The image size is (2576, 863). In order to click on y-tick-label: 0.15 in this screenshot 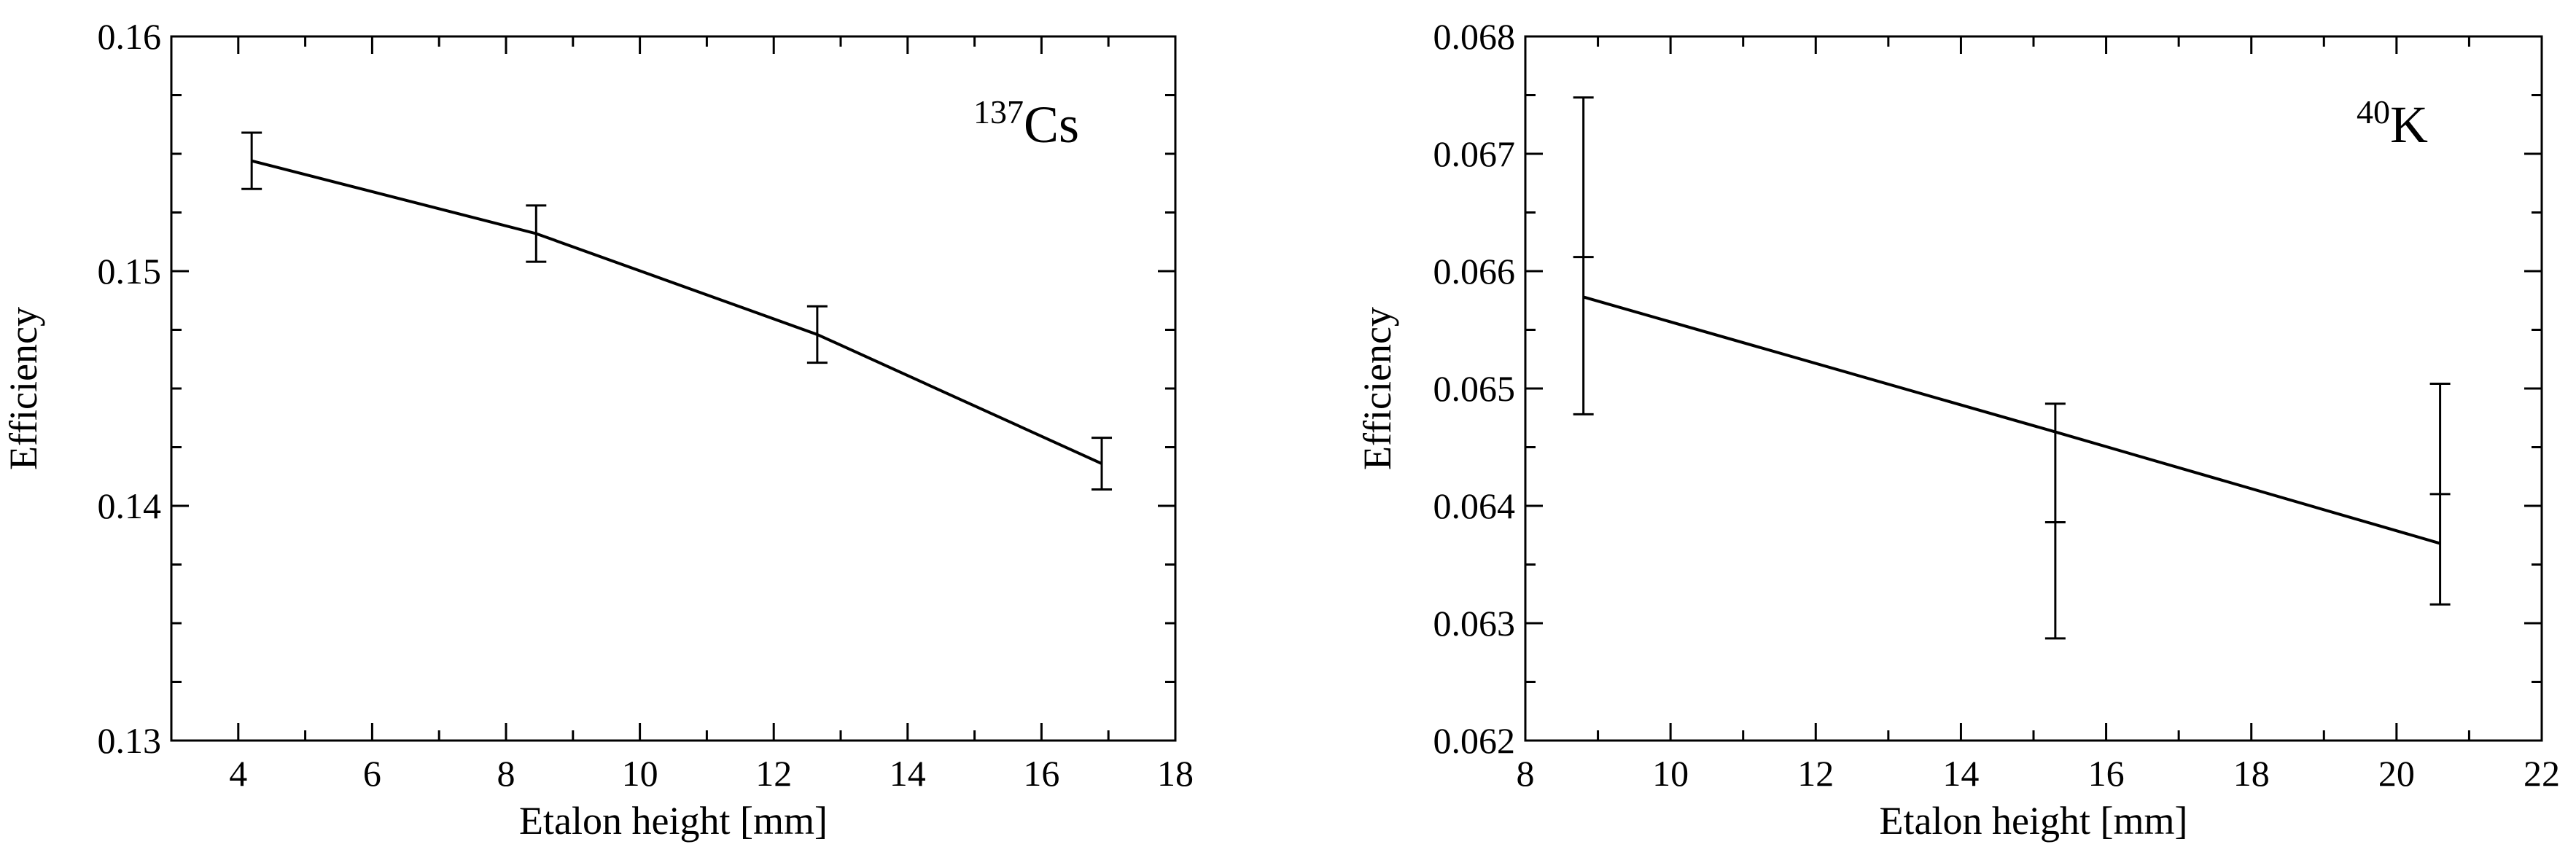, I will do `click(130, 271)`.